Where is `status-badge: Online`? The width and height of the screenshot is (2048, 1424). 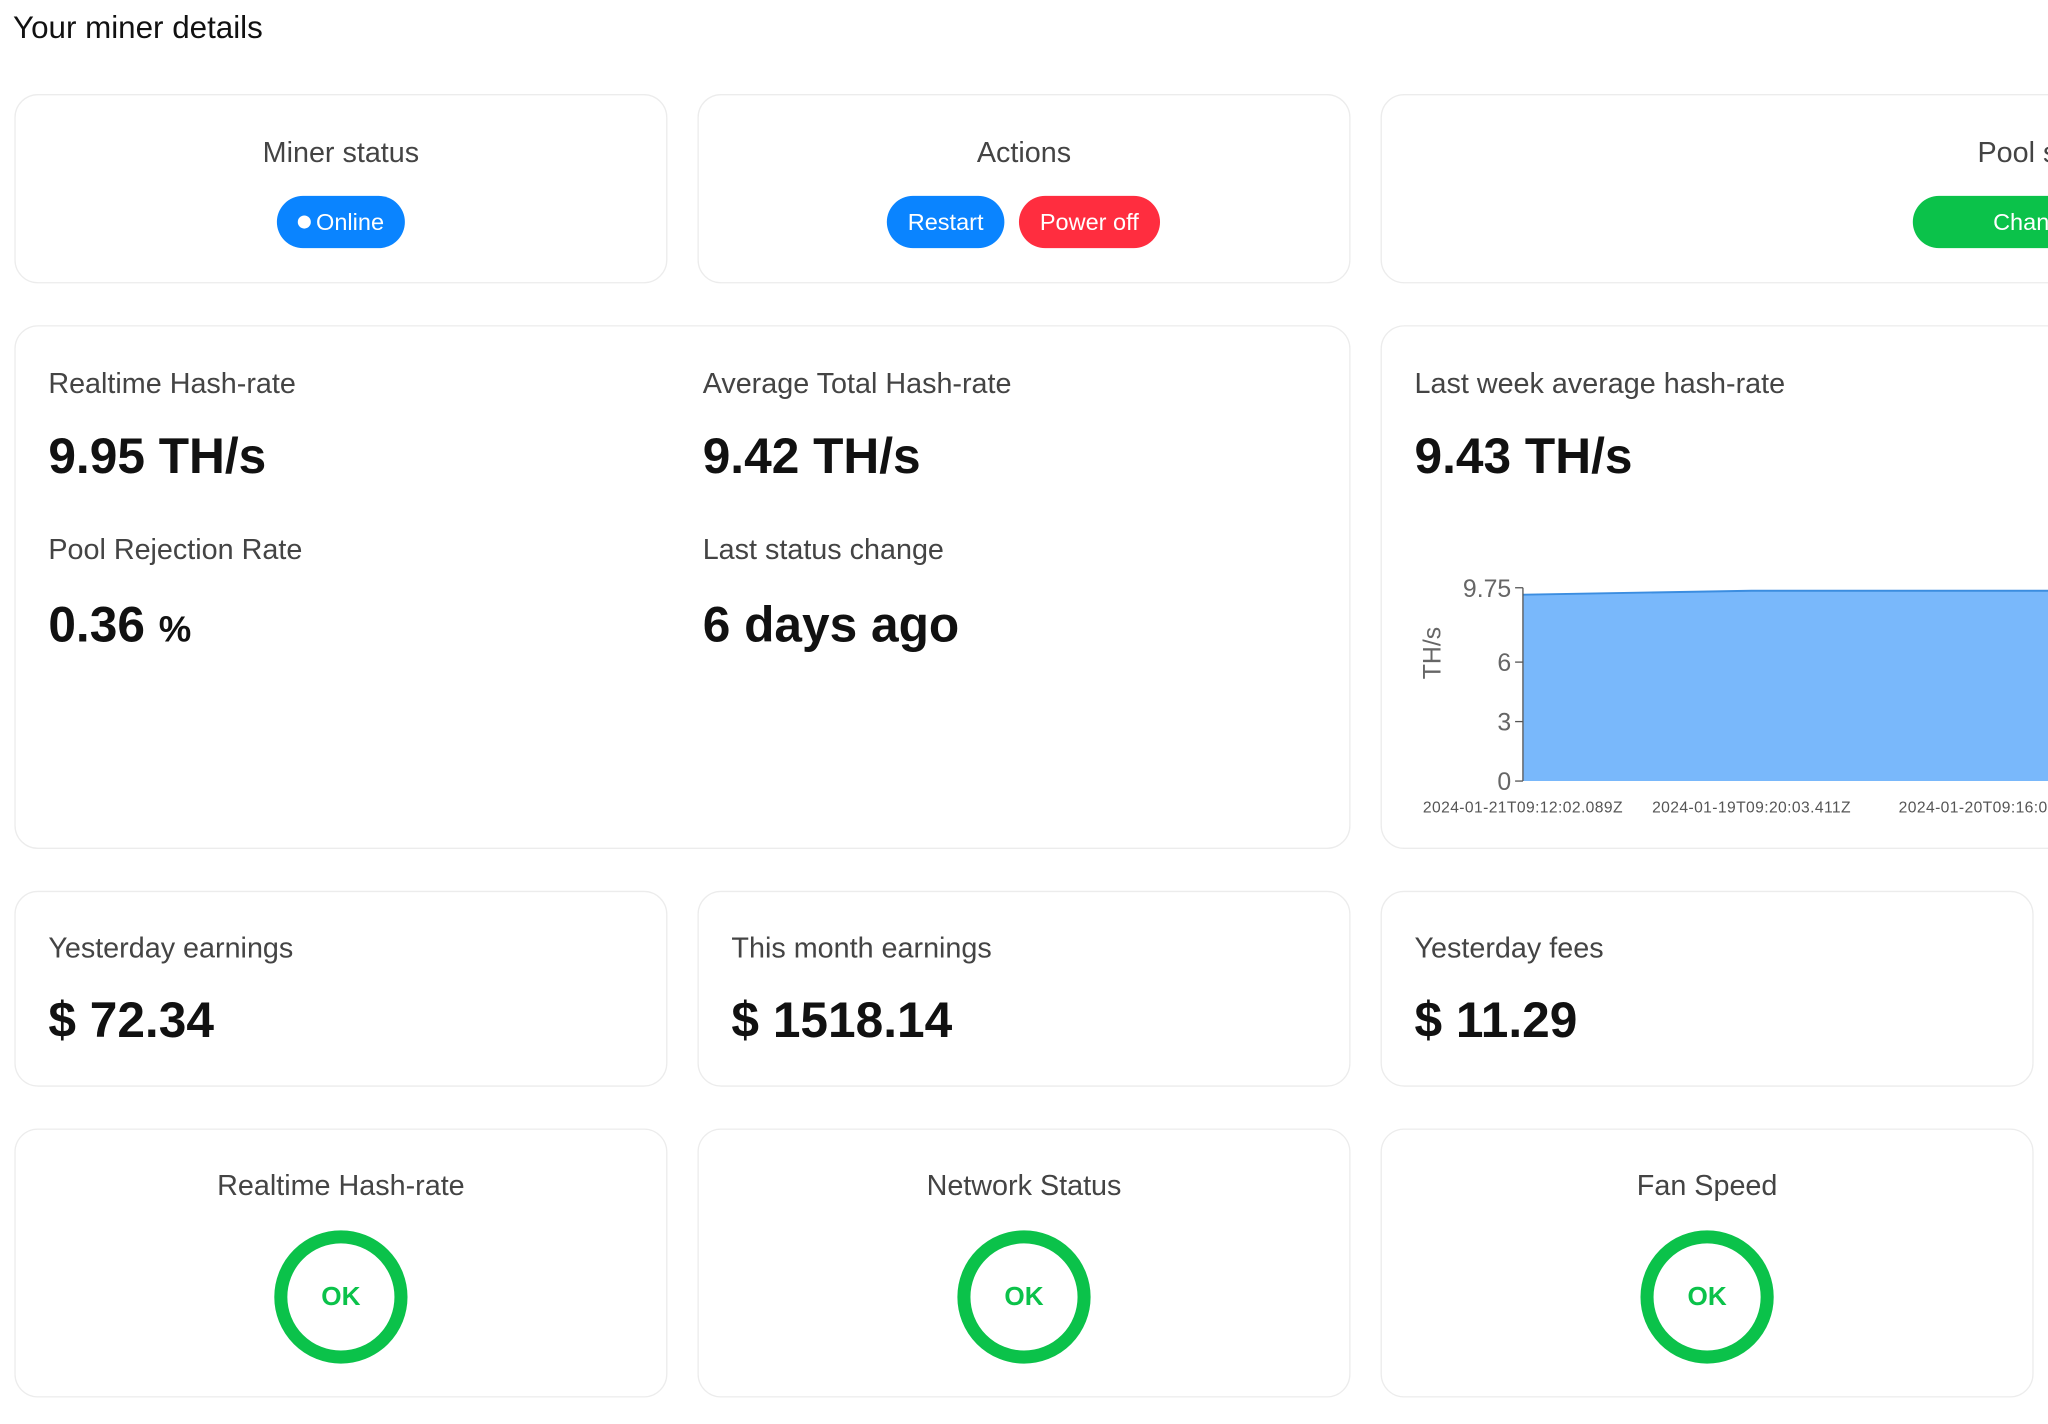
status-badge: Online is located at coordinates (340, 222).